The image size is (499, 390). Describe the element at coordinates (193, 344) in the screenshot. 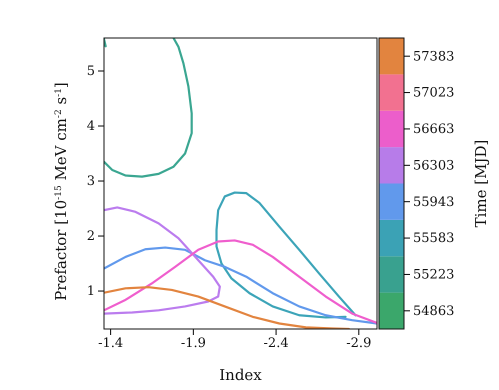

I see `x-tick-label: -1.9` at that location.